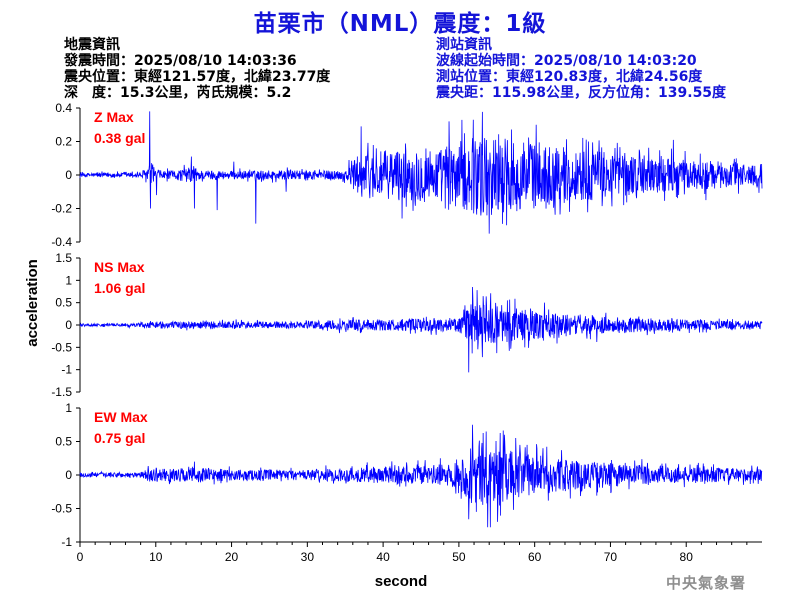 This screenshot has height=600, width=800. I want to click on x-tick-label: 0, so click(80, 557).